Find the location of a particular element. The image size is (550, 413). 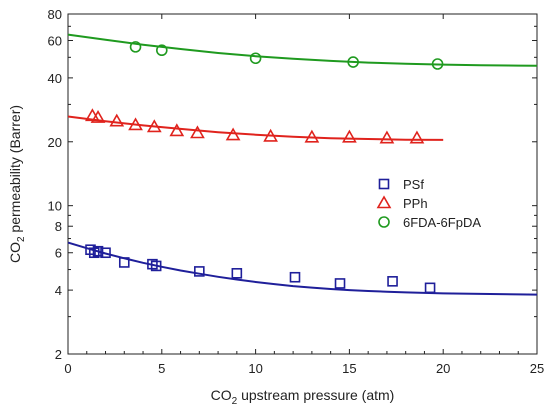

legend-marker-psf is located at coordinates (384, 184).